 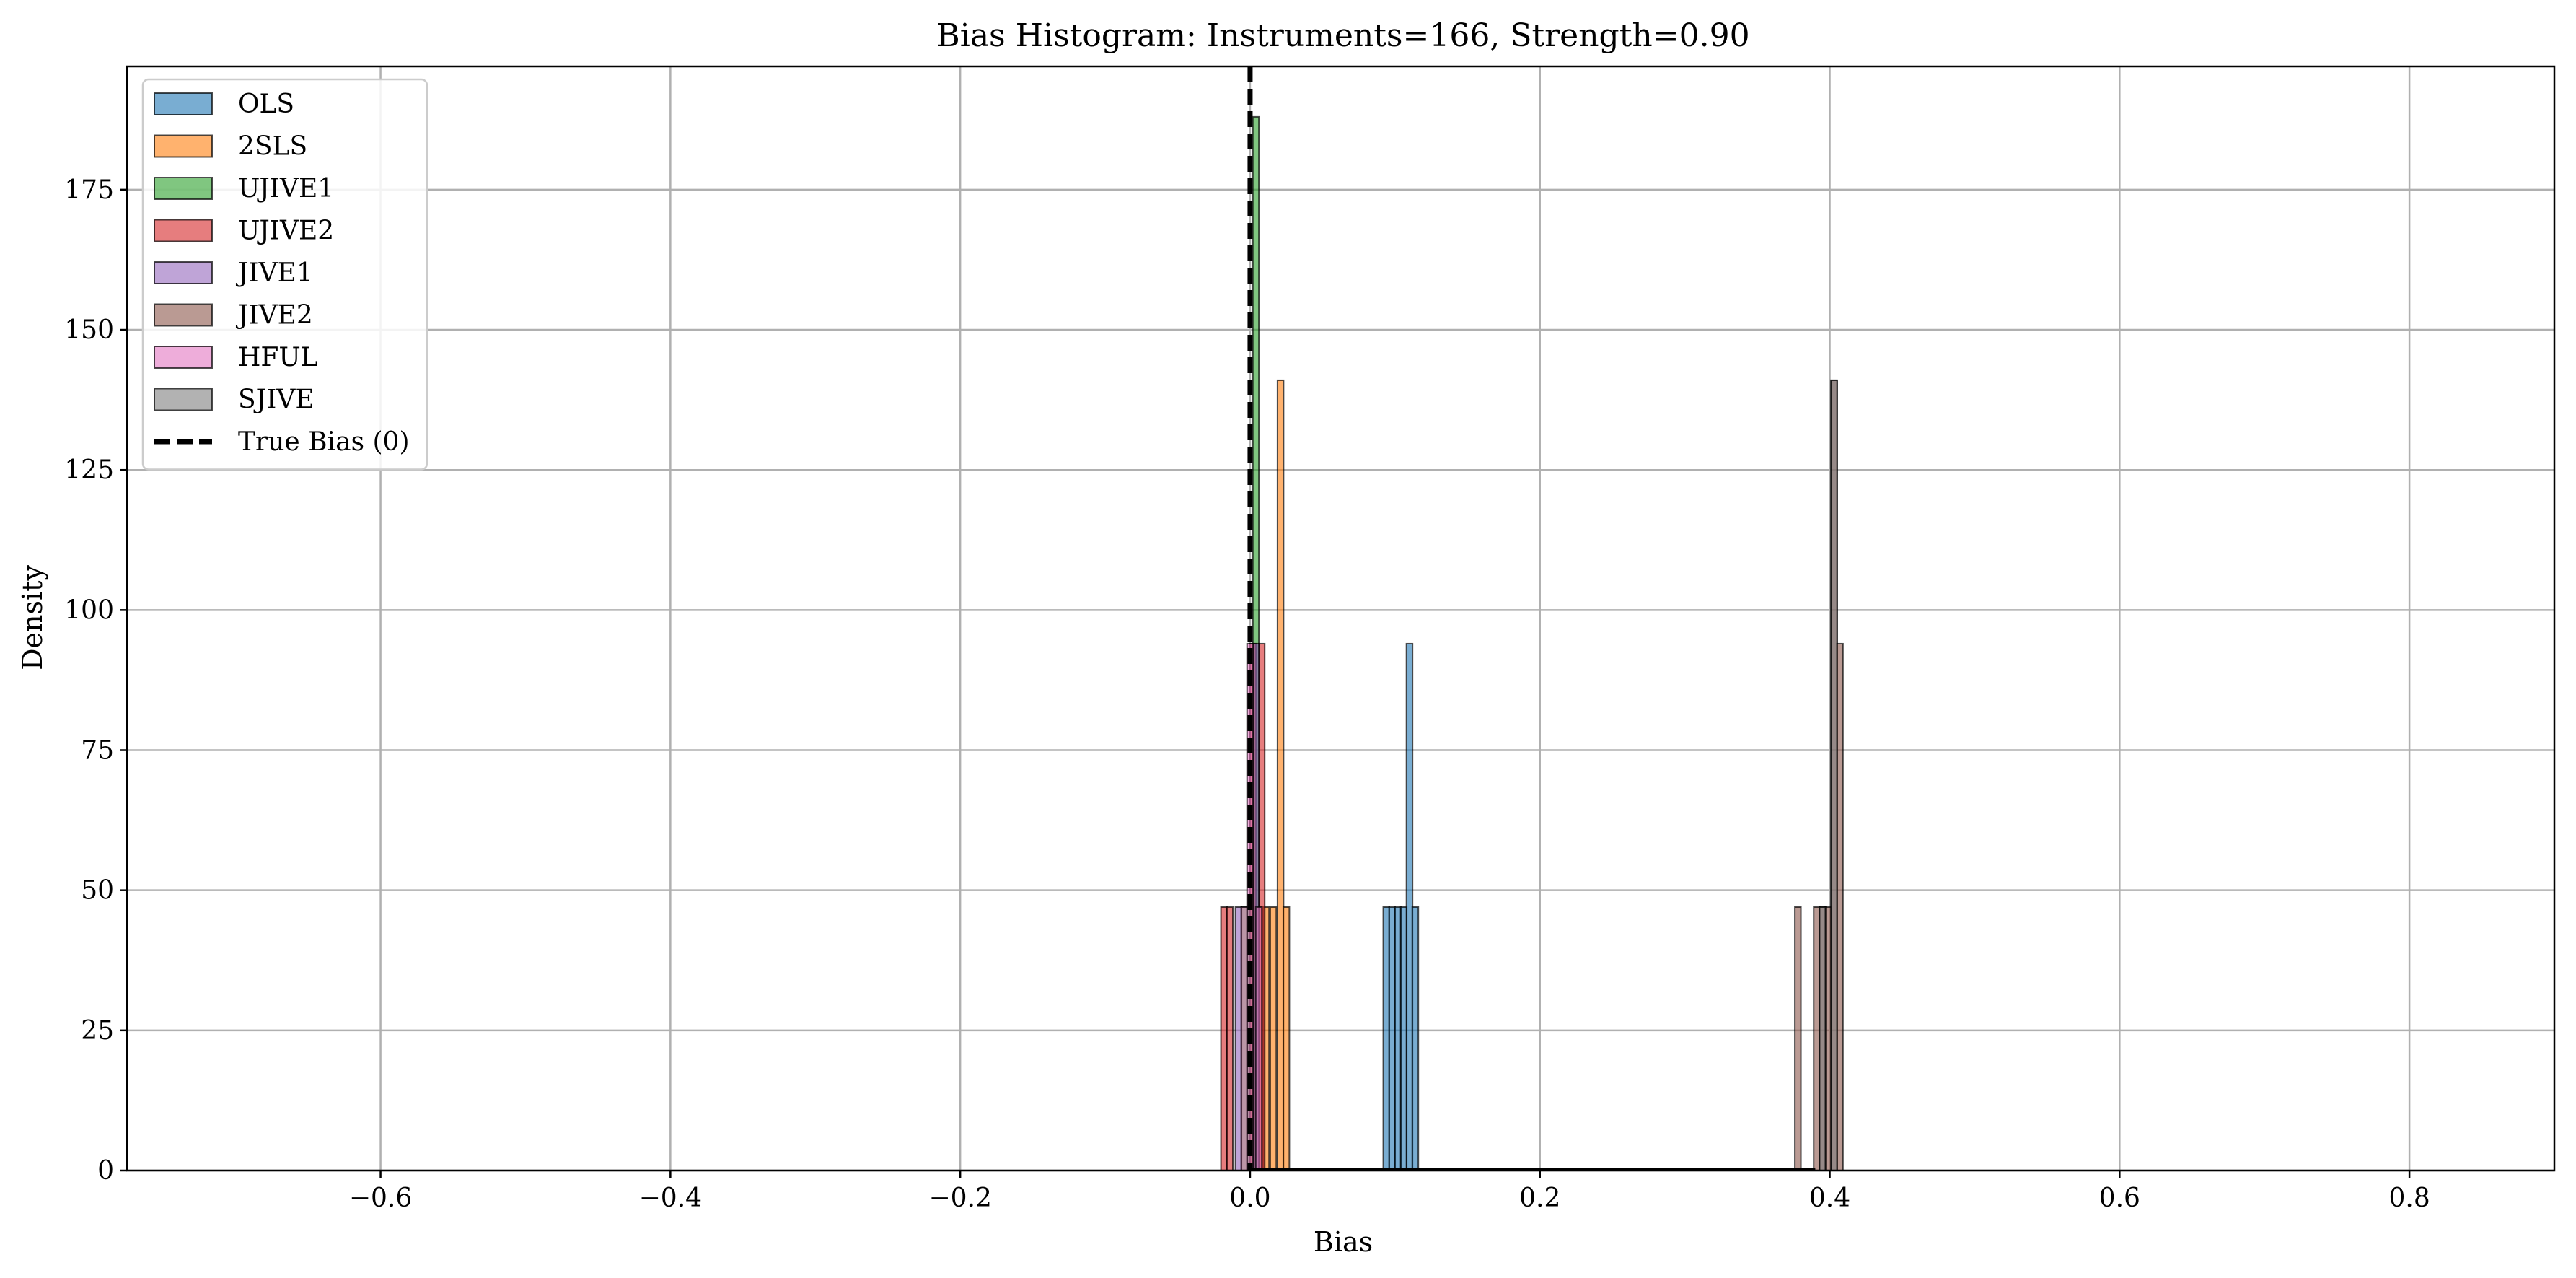 What do you see at coordinates (97, 891) in the screenshot?
I see `y-tick-label: 50` at bounding box center [97, 891].